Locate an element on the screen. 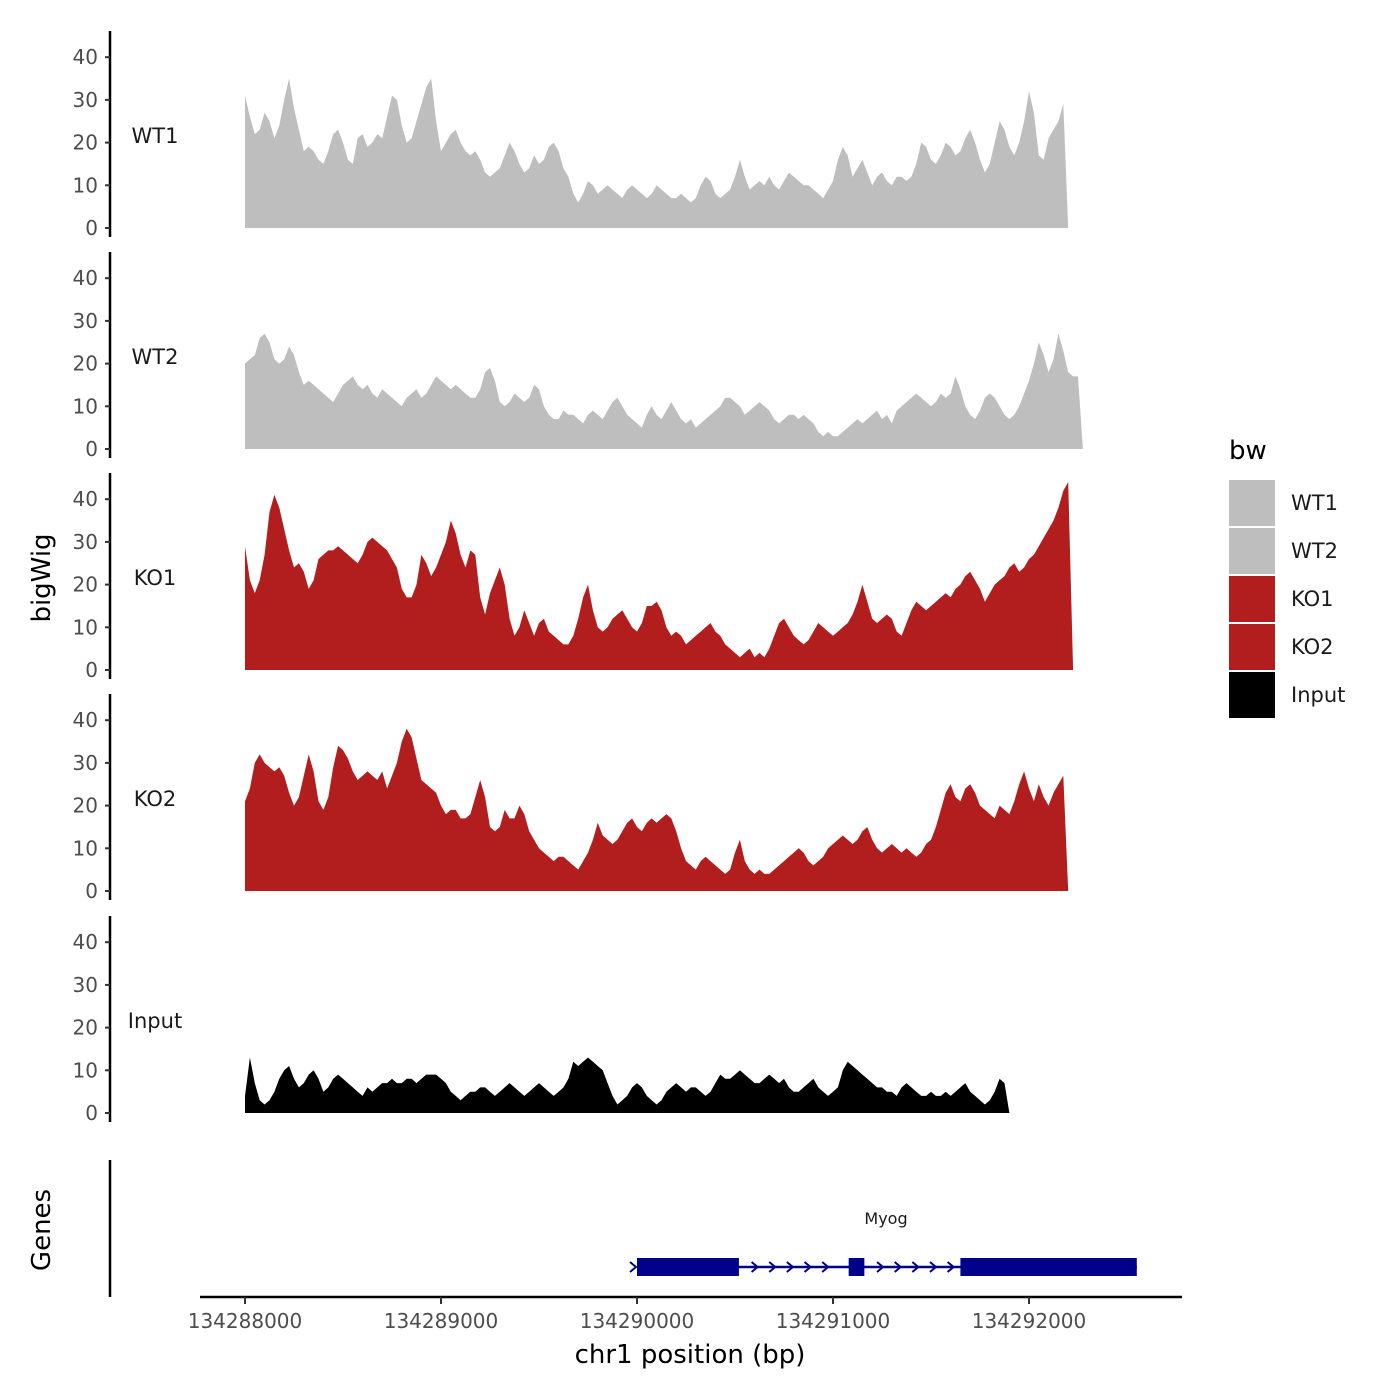  track-label: WT1 is located at coordinates (155, 136).